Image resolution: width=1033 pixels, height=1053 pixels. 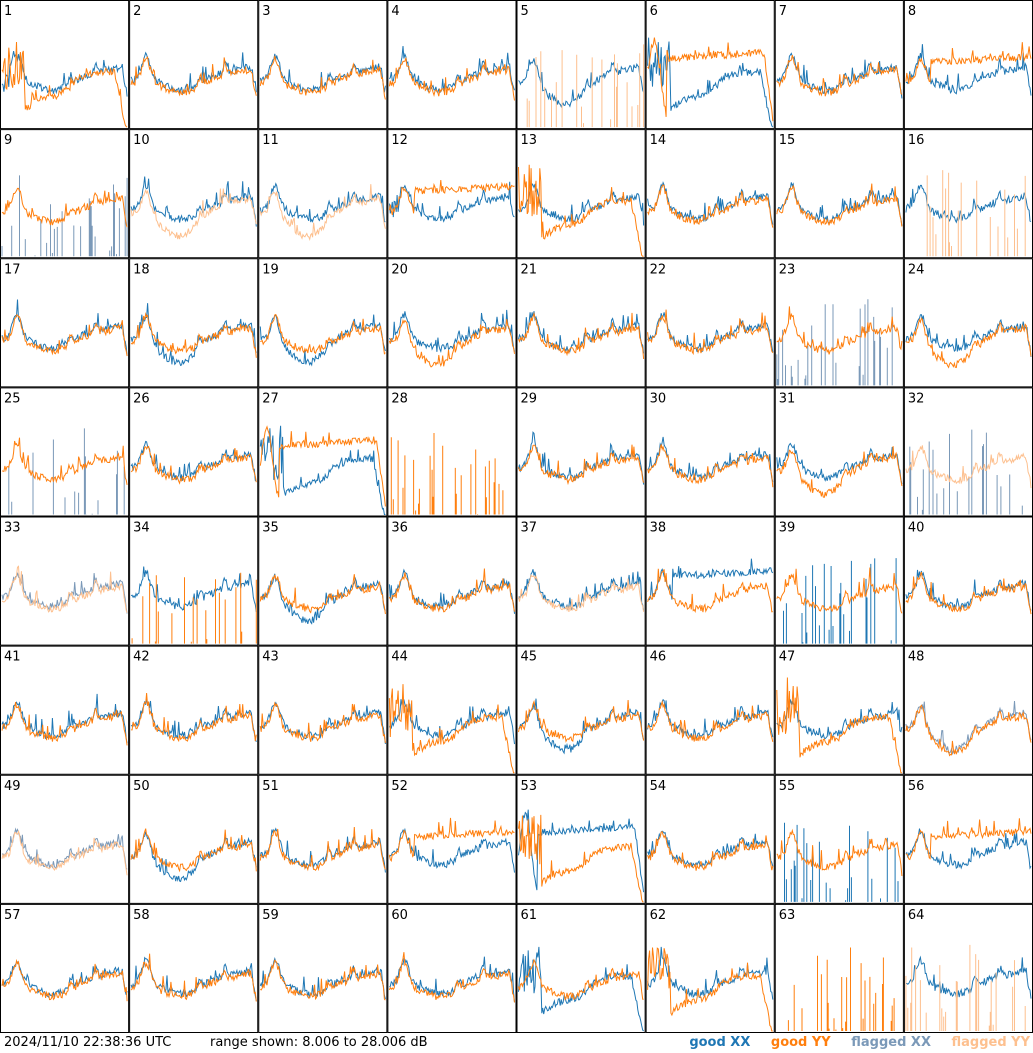 I want to click on panel-label: 20, so click(x=399, y=269).